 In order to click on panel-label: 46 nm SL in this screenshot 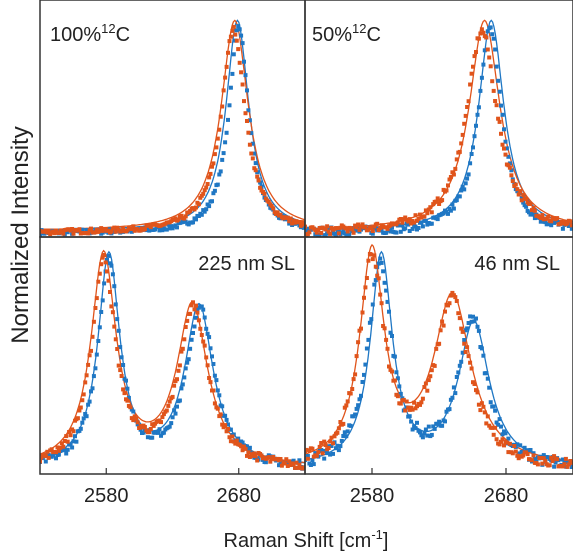, I will do `click(517, 264)`.